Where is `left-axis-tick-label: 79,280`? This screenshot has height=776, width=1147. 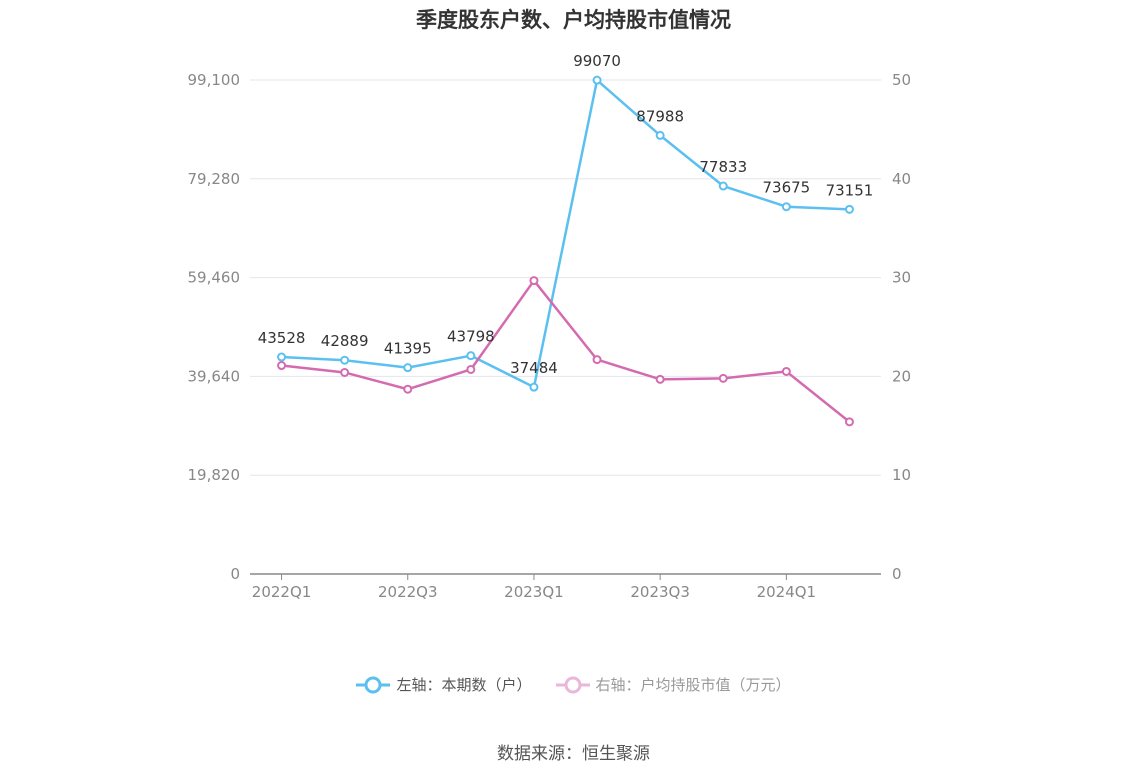 left-axis-tick-label: 79,280 is located at coordinates (214, 179).